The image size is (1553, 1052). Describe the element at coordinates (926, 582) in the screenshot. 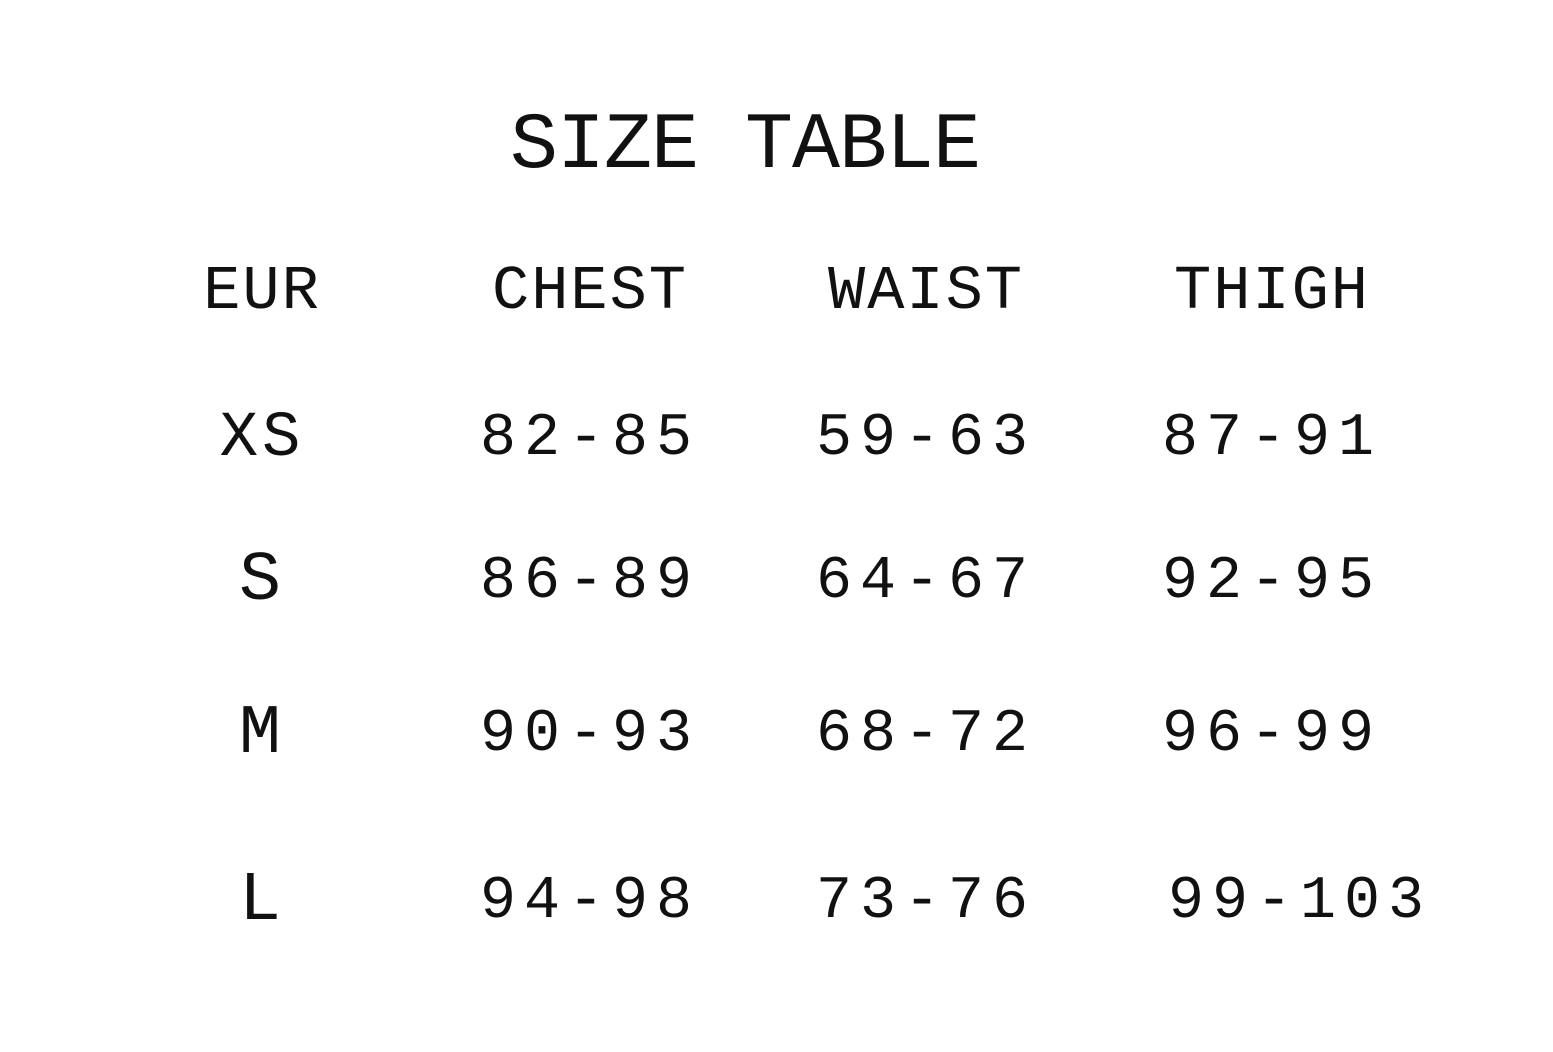

I see `table-cell-waist: 64-67` at that location.